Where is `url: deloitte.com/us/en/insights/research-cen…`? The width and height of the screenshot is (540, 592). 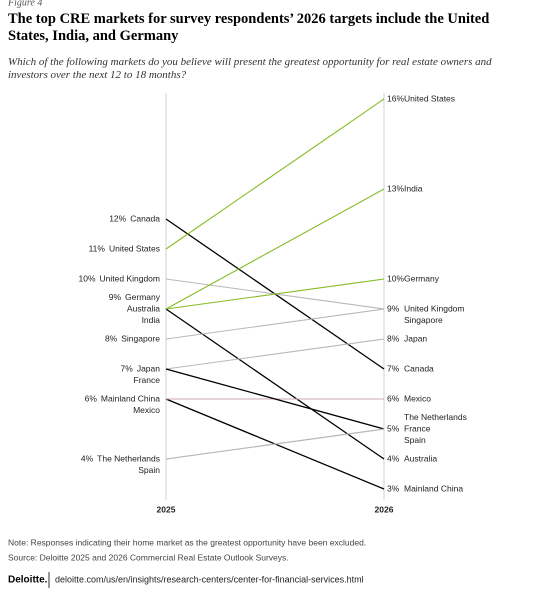 url: deloitte.com/us/en/insights/research-cen… is located at coordinates (209, 579).